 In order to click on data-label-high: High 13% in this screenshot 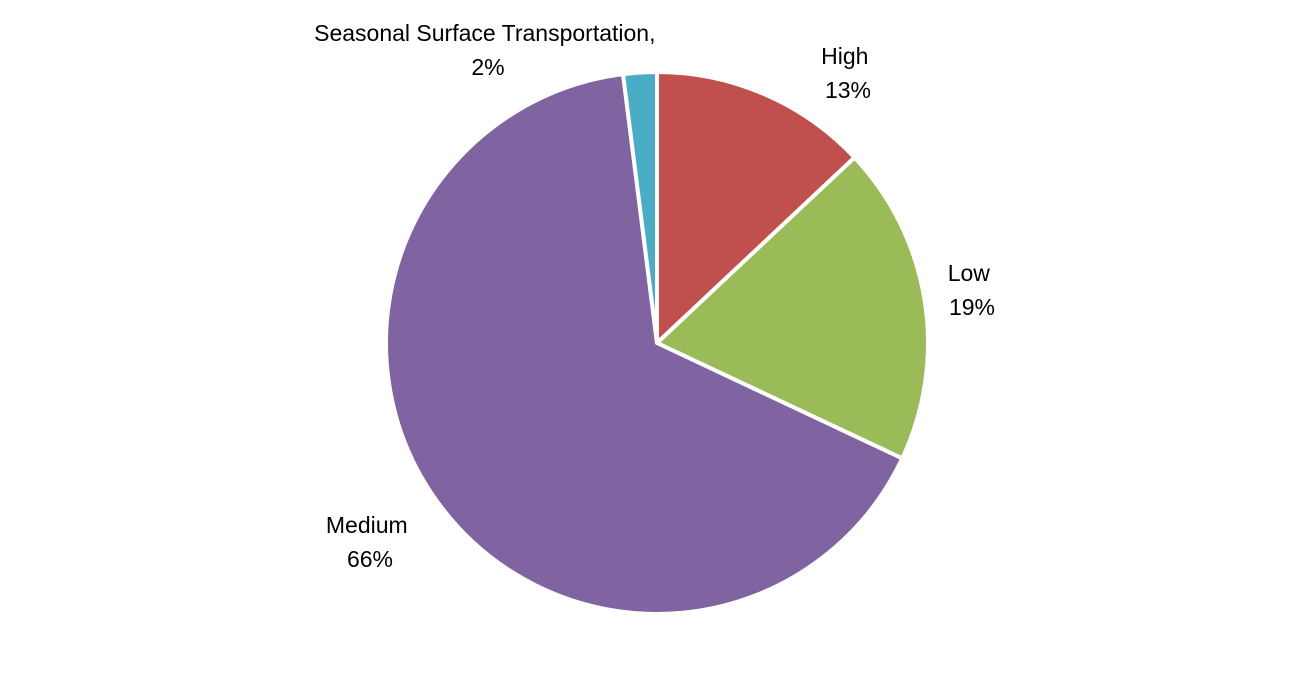, I will do `click(848, 73)`.